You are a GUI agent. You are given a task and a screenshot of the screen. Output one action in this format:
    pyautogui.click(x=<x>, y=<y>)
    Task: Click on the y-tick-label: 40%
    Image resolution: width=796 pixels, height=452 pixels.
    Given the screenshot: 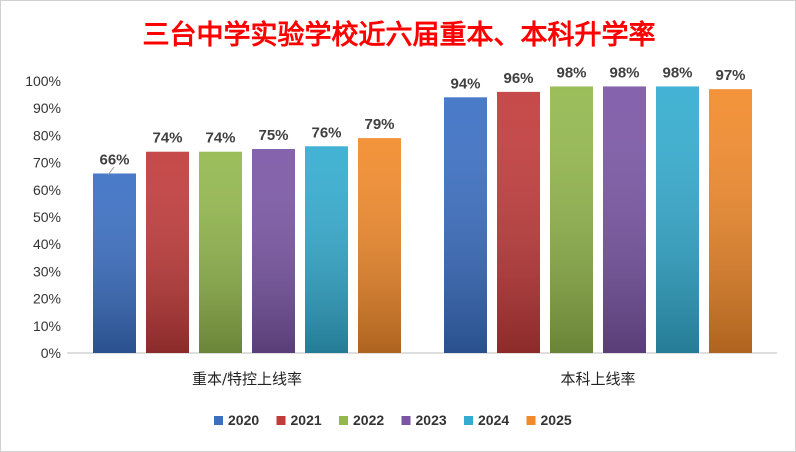 What is the action you would take?
    pyautogui.click(x=47, y=244)
    